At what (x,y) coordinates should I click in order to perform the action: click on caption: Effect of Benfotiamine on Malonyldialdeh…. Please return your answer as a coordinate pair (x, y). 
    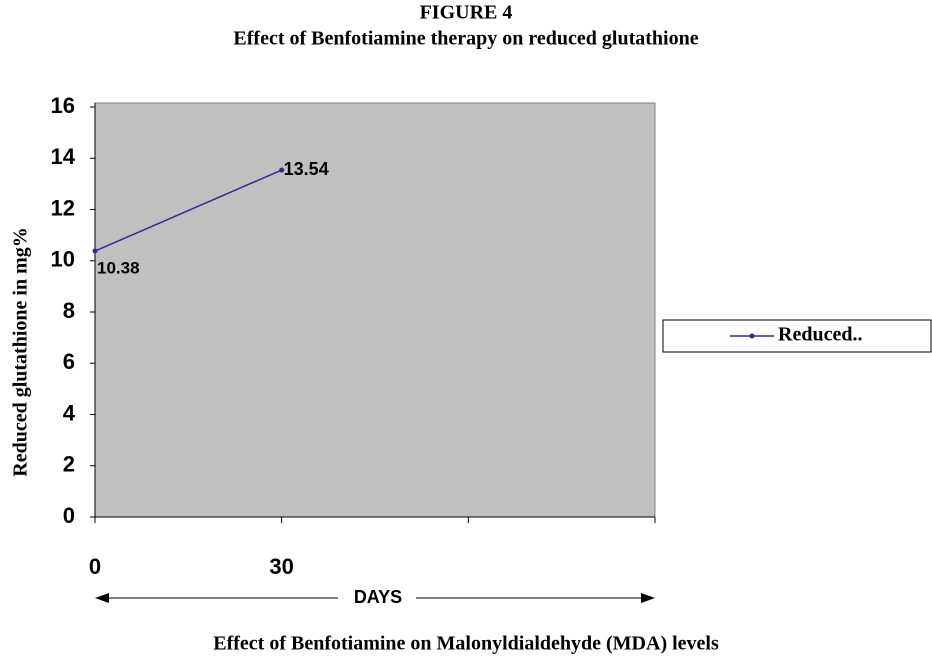
    Looking at the image, I should click on (466, 644).